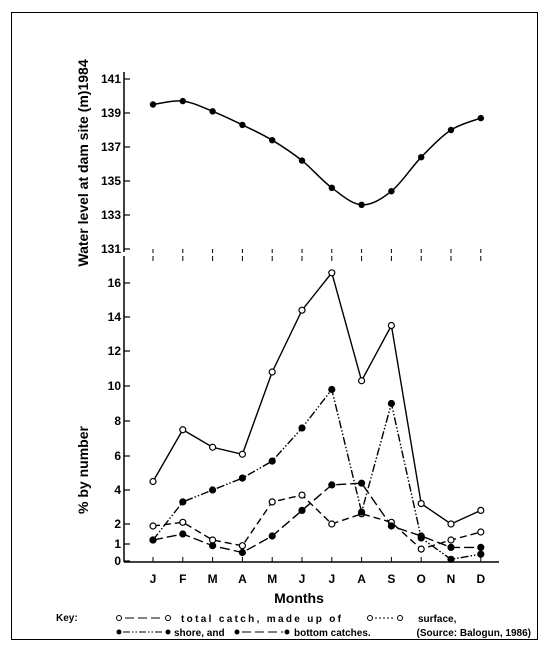  I want to click on x-tick-label: F, so click(182, 579).